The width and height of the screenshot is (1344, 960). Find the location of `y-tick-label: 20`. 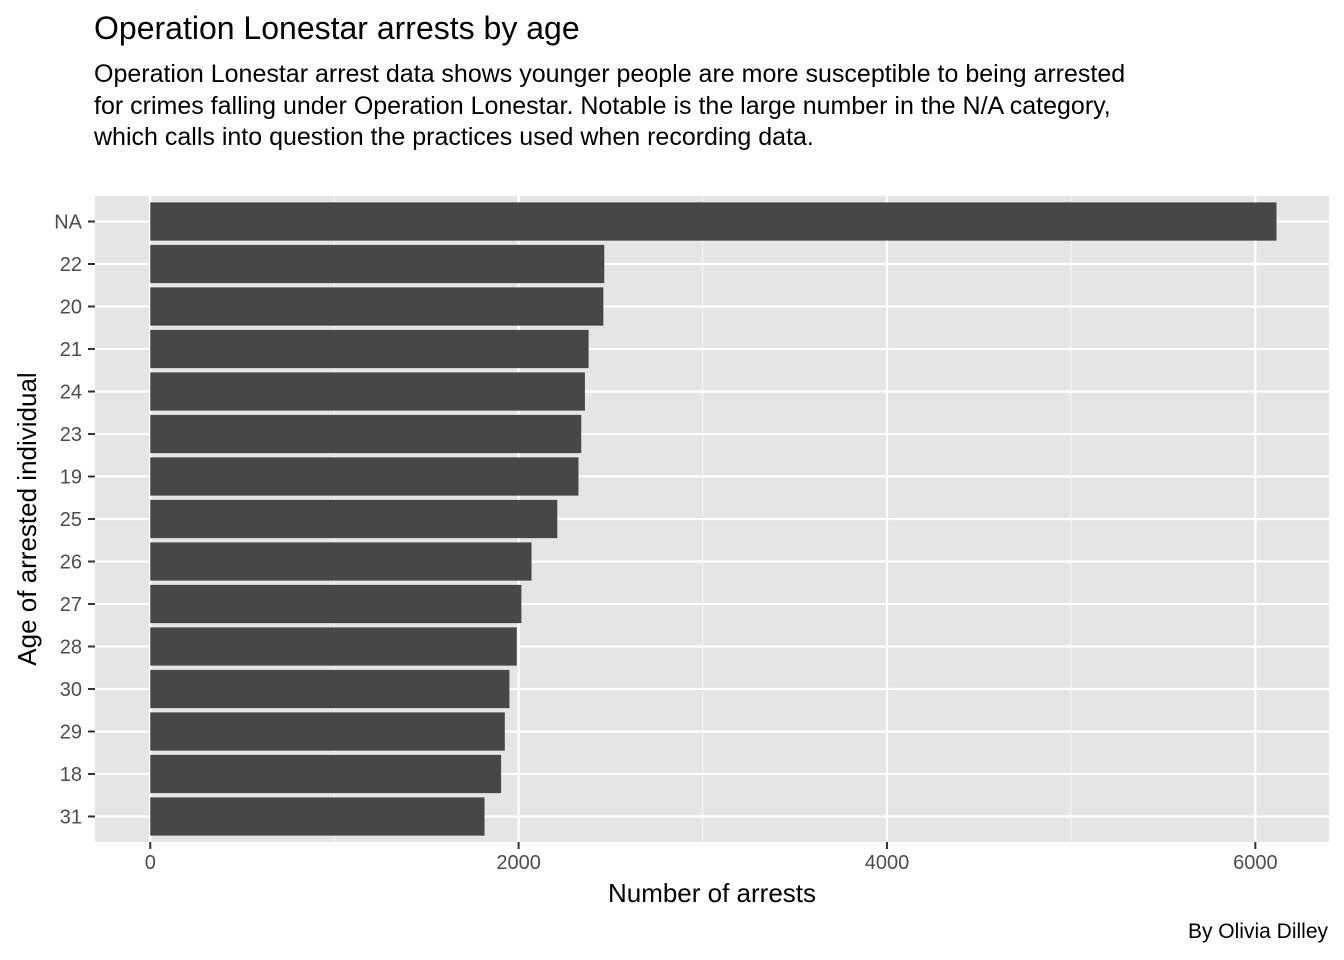

y-tick-label: 20 is located at coordinates (71, 308).